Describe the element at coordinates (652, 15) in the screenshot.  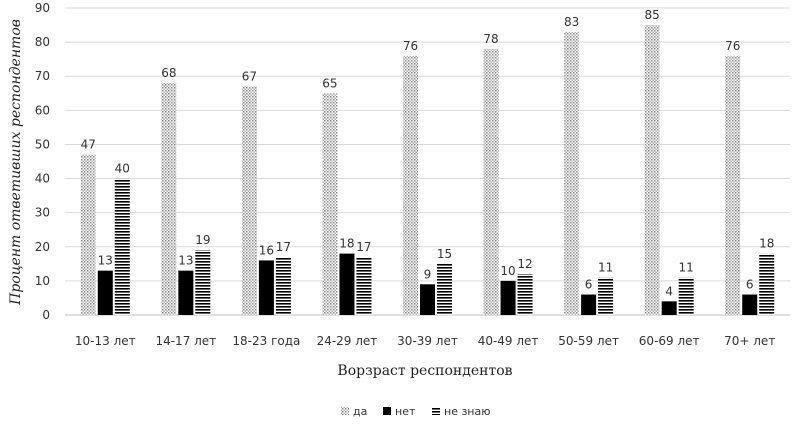
I see `data-label: 85` at that location.